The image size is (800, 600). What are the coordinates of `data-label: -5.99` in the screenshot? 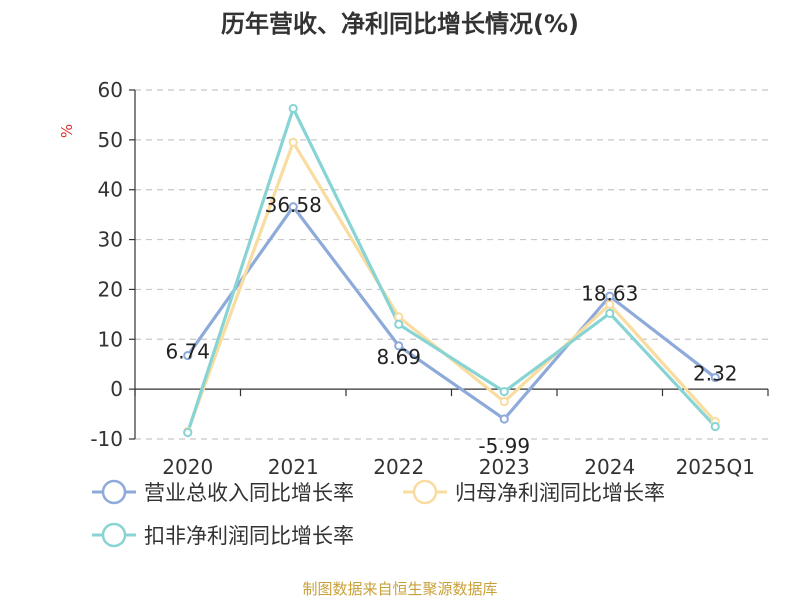 It's located at (504, 446).